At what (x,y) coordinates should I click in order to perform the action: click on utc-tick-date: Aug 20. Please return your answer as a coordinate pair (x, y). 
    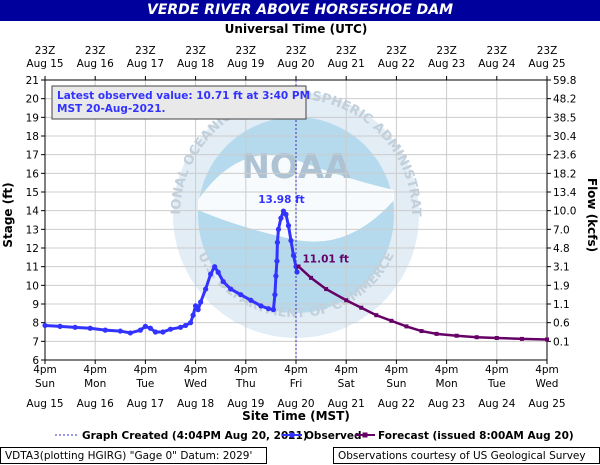
    Looking at the image, I should click on (295, 64).